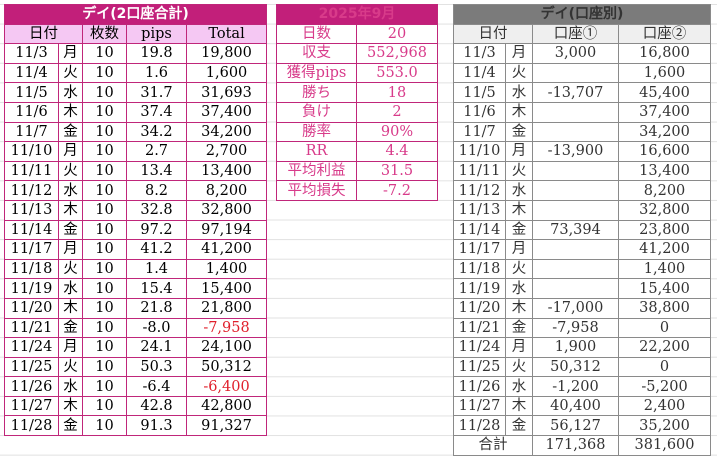  Describe the element at coordinates (156, 406) in the screenshot. I see `pips-cell: 42.8` at that location.